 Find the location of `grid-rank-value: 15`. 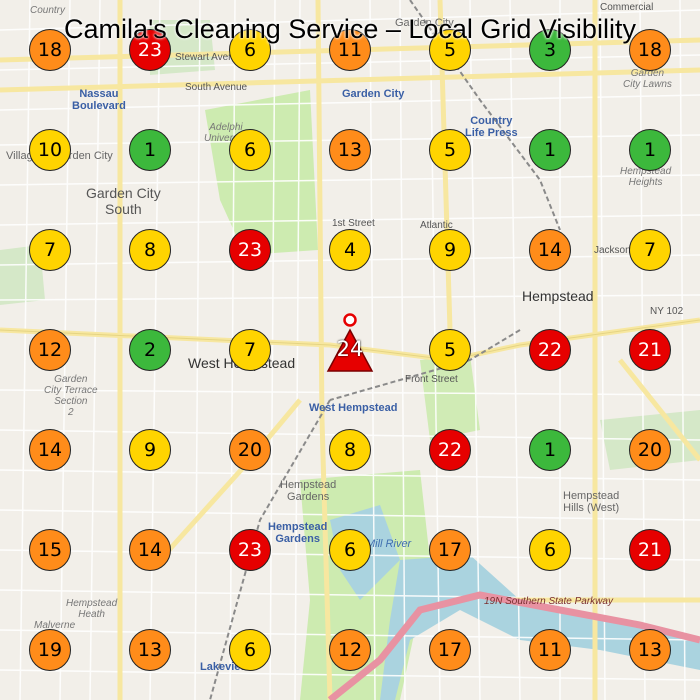

grid-rank-value: 15 is located at coordinates (50, 550).